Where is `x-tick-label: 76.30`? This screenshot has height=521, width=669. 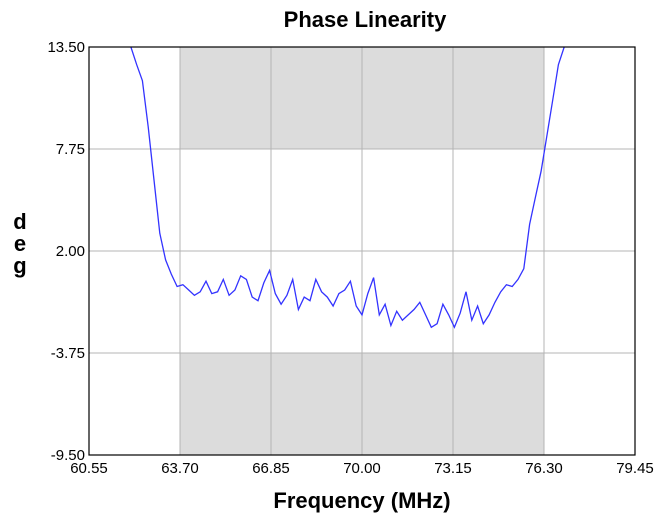 x-tick-label: 76.30 is located at coordinates (544, 468).